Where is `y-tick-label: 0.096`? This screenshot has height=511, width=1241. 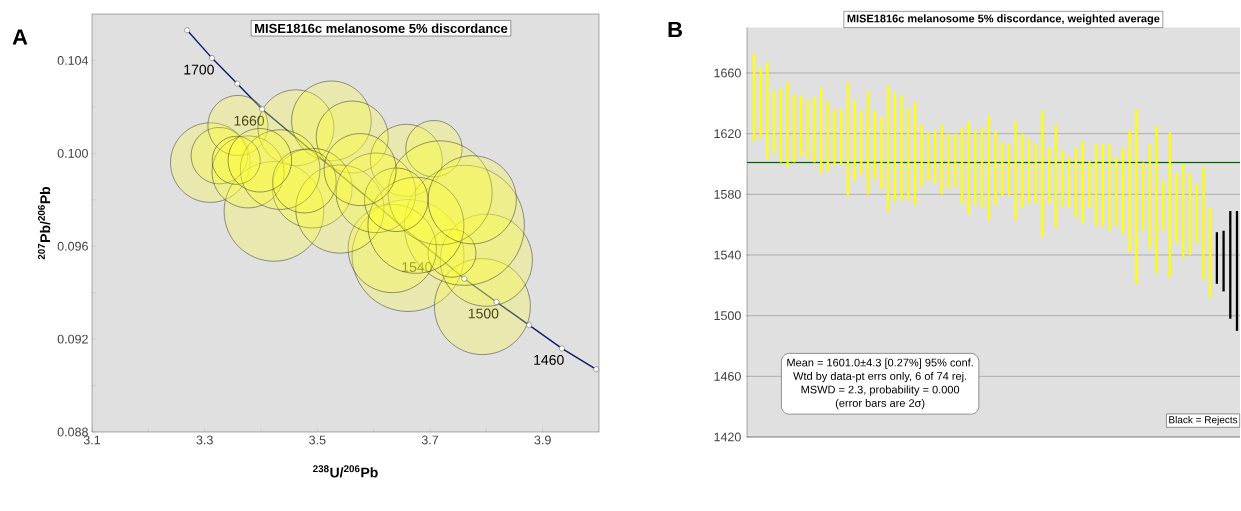 y-tick-label: 0.096 is located at coordinates (72, 246).